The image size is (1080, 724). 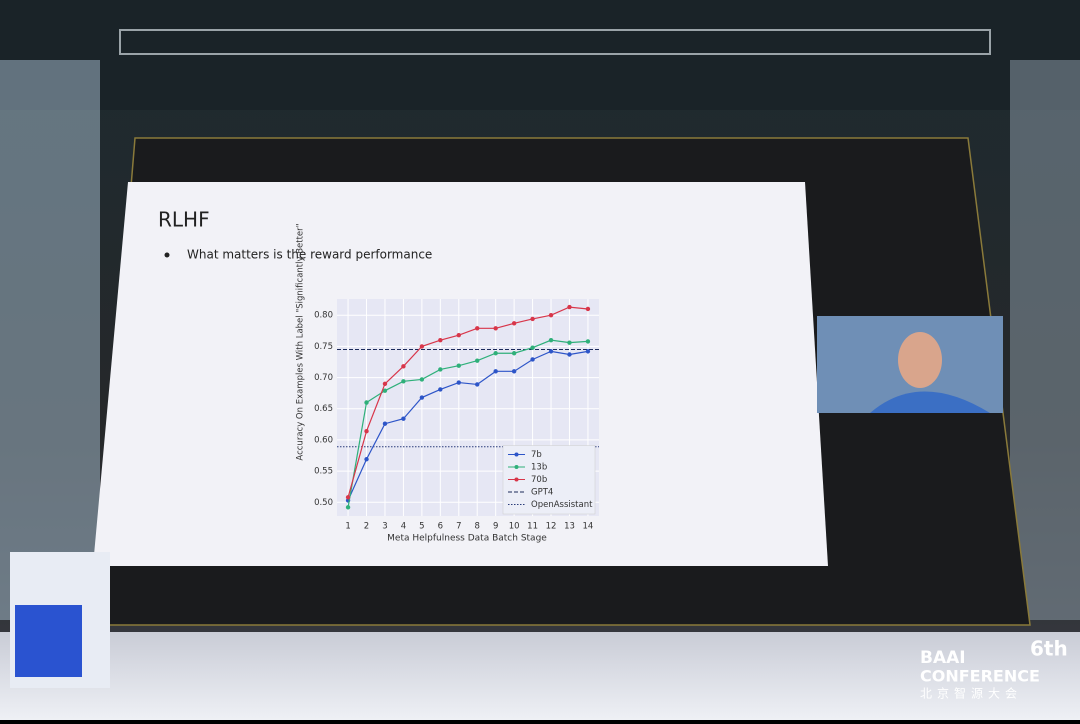 I want to click on brand-edition: 6th, so click(x=1049, y=649).